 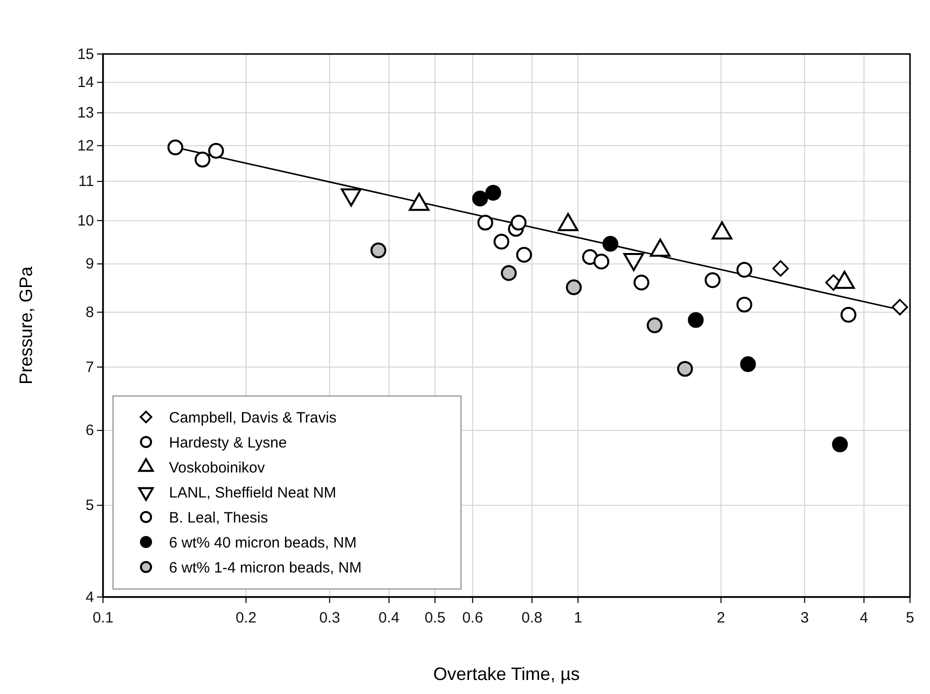 I want to click on x-tick-label: 1, so click(x=578, y=618).